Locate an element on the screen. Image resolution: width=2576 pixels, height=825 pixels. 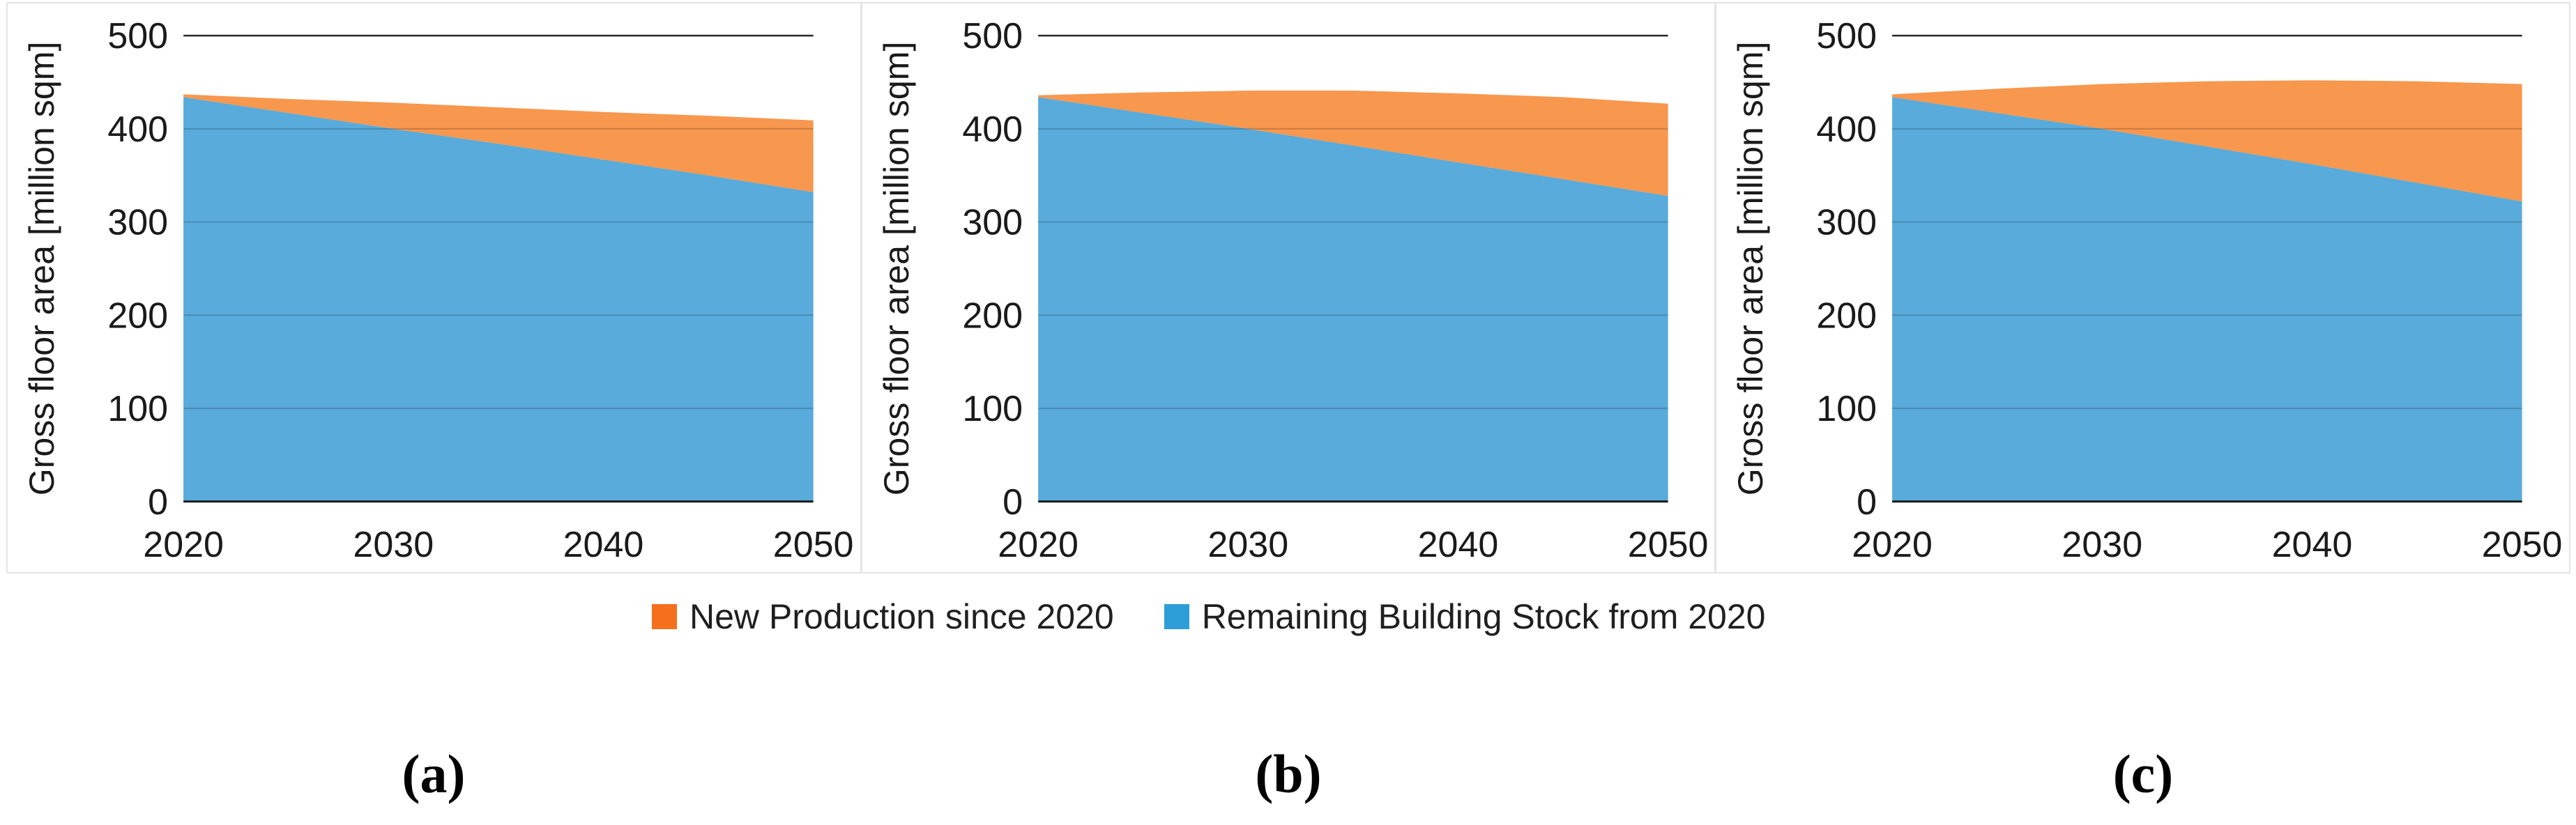
legend-label-remaining-stock: Remaining Building Stock from 2020 is located at coordinates (1484, 616).